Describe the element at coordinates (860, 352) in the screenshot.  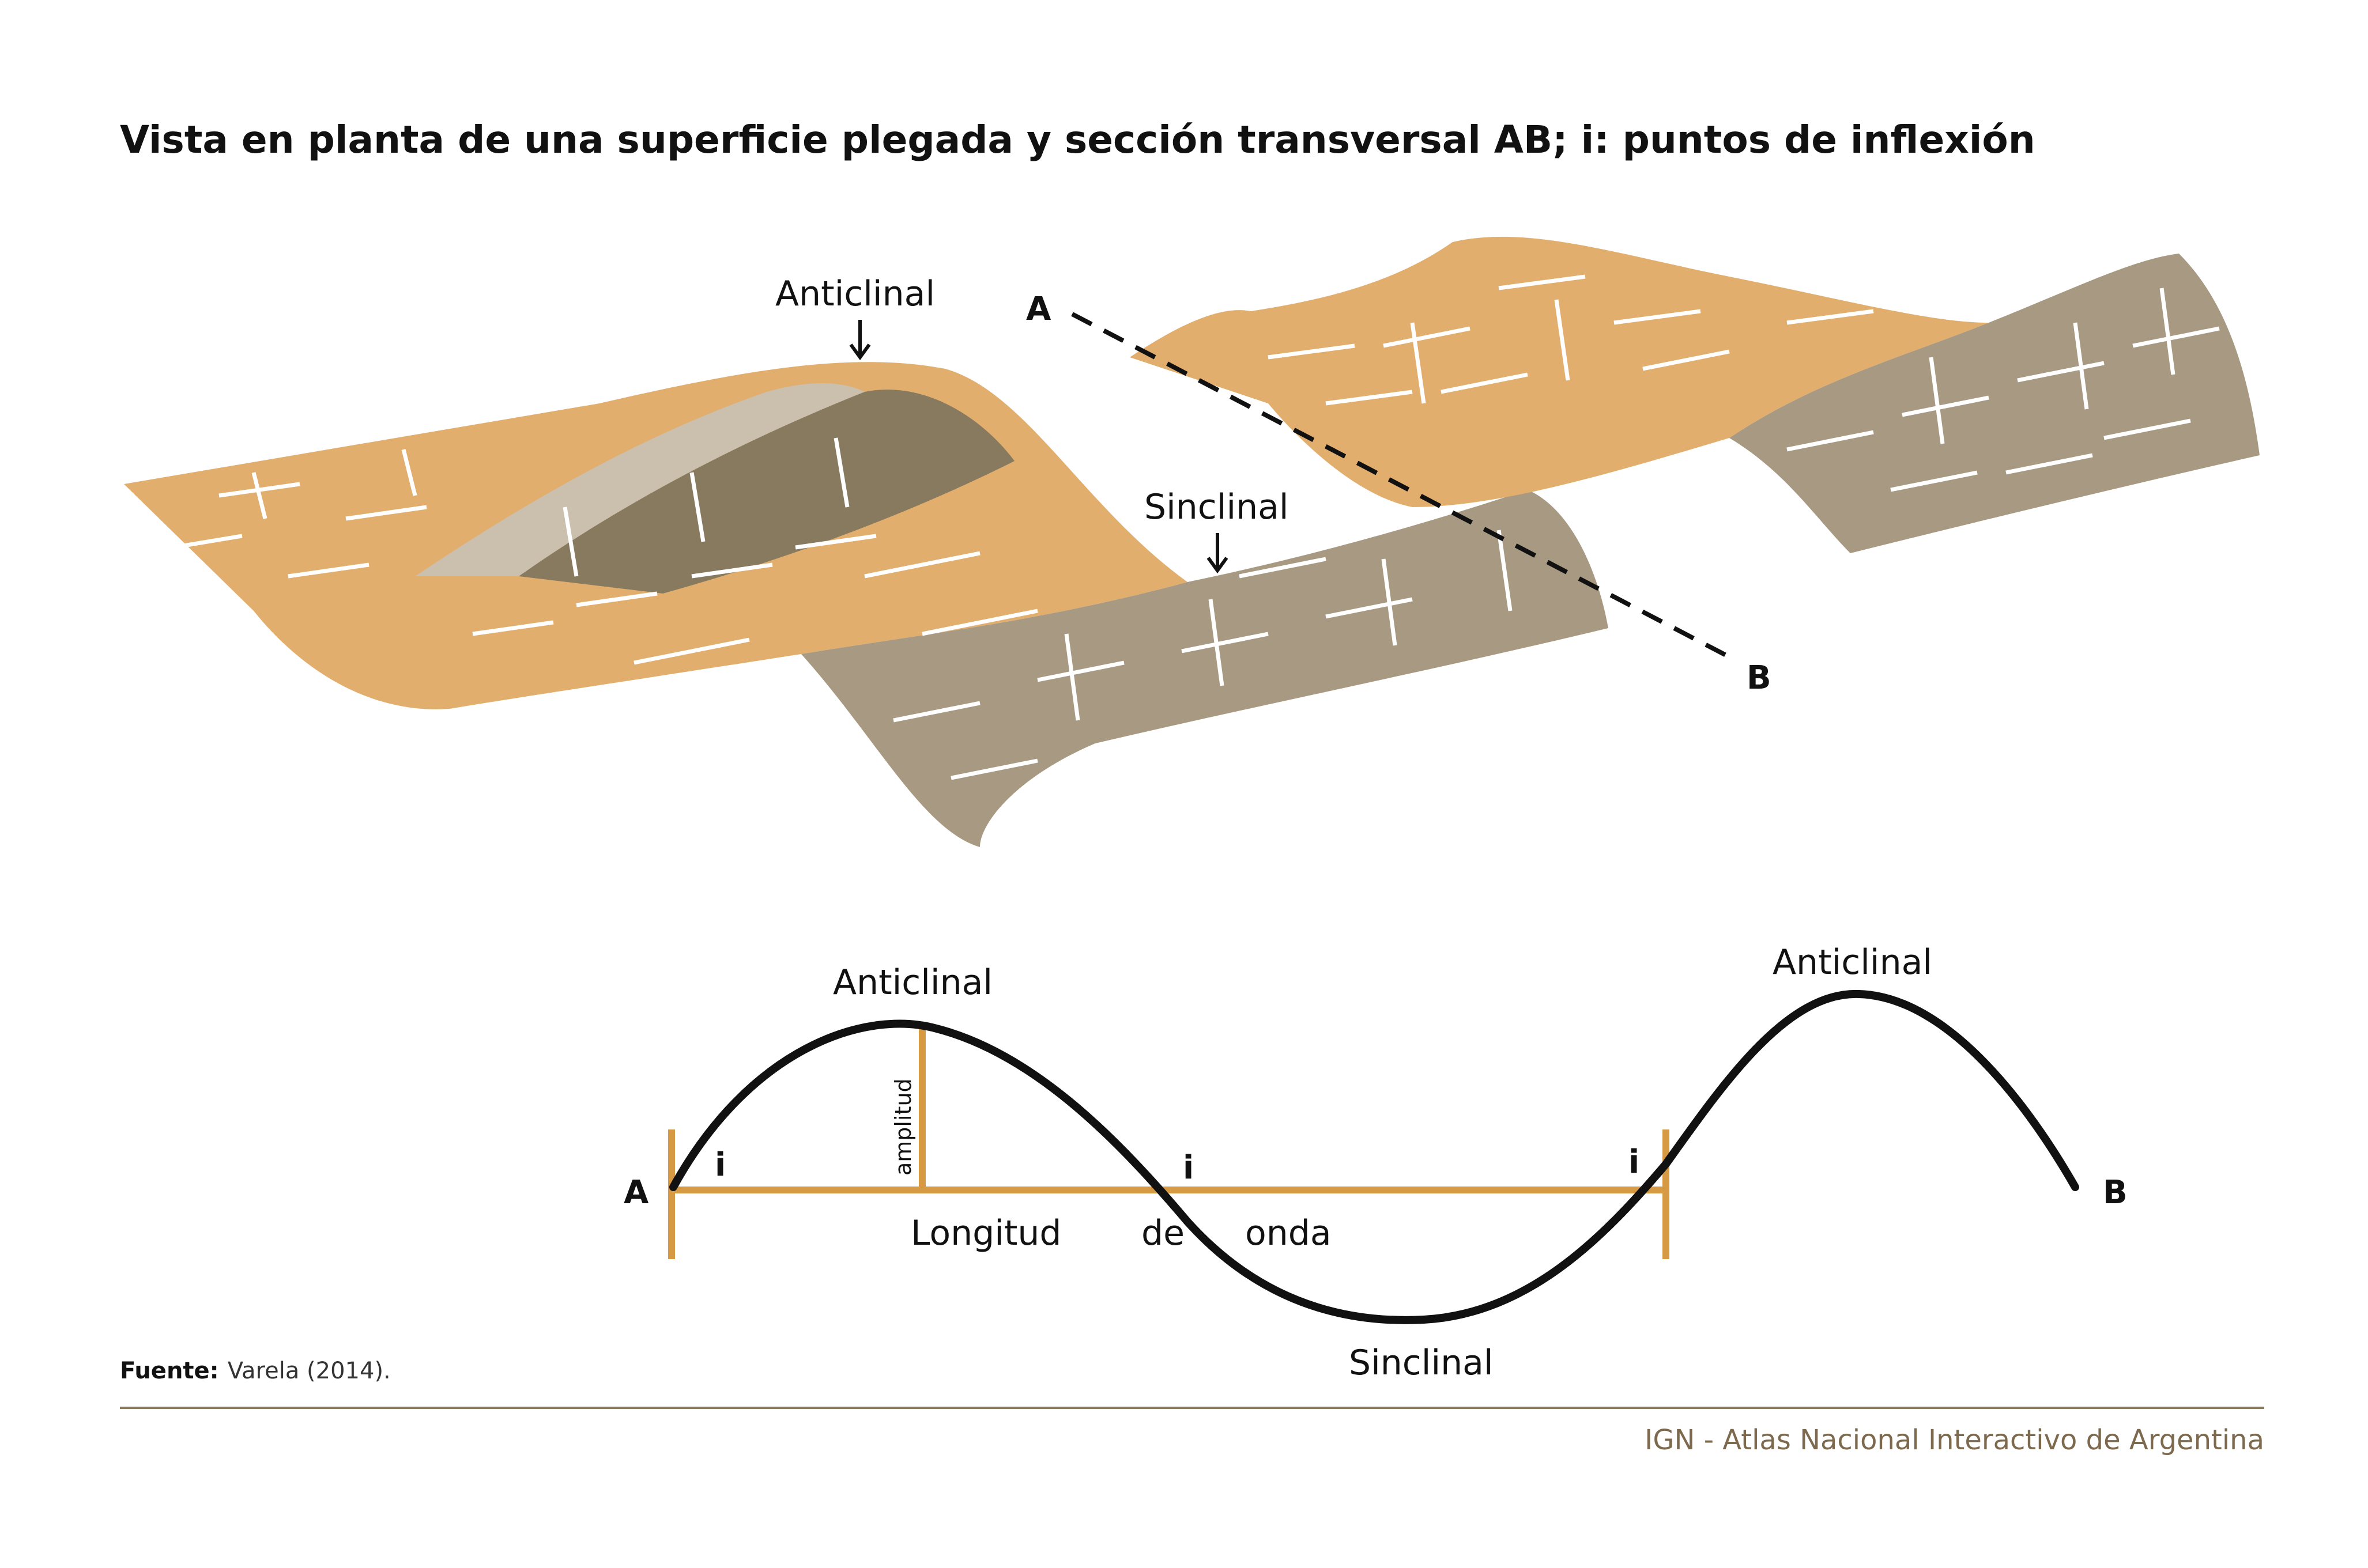
I see `anticline-arrow-icon` at that location.